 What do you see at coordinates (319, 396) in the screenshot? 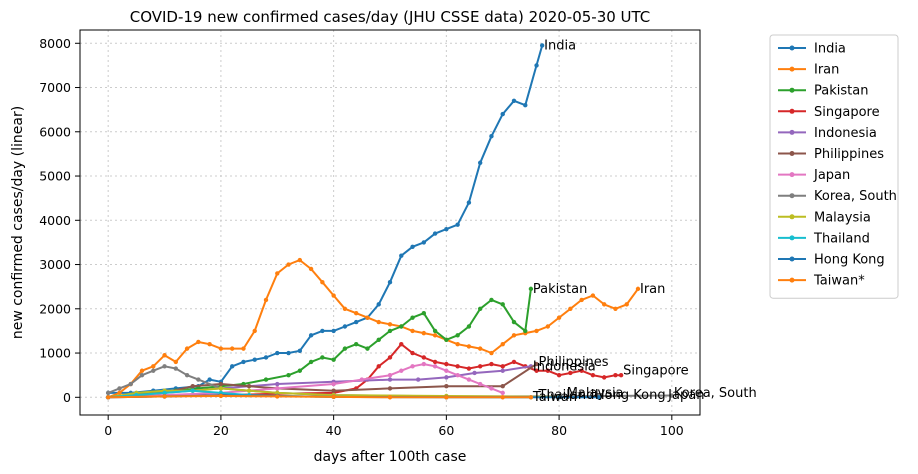
I see `series-taiwan` at bounding box center [319, 396].